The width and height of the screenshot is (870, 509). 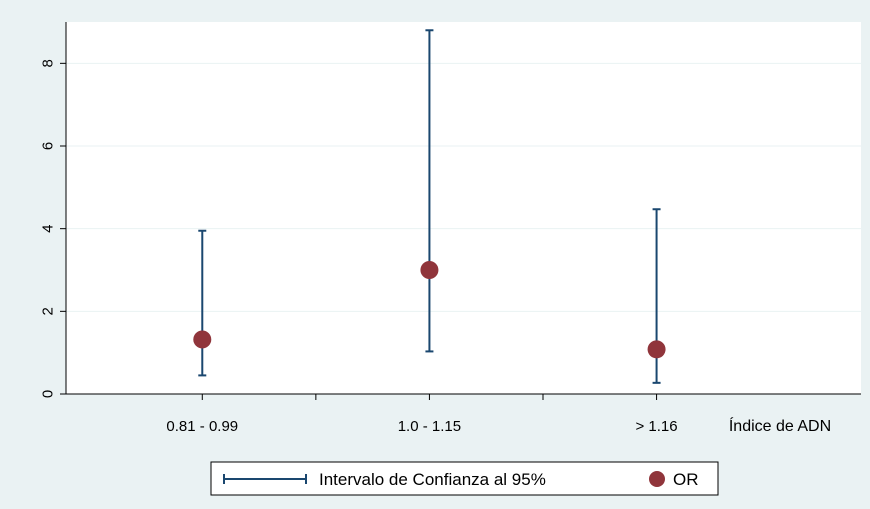 I want to click on y-tick-label-2: 4, so click(x=48, y=228).